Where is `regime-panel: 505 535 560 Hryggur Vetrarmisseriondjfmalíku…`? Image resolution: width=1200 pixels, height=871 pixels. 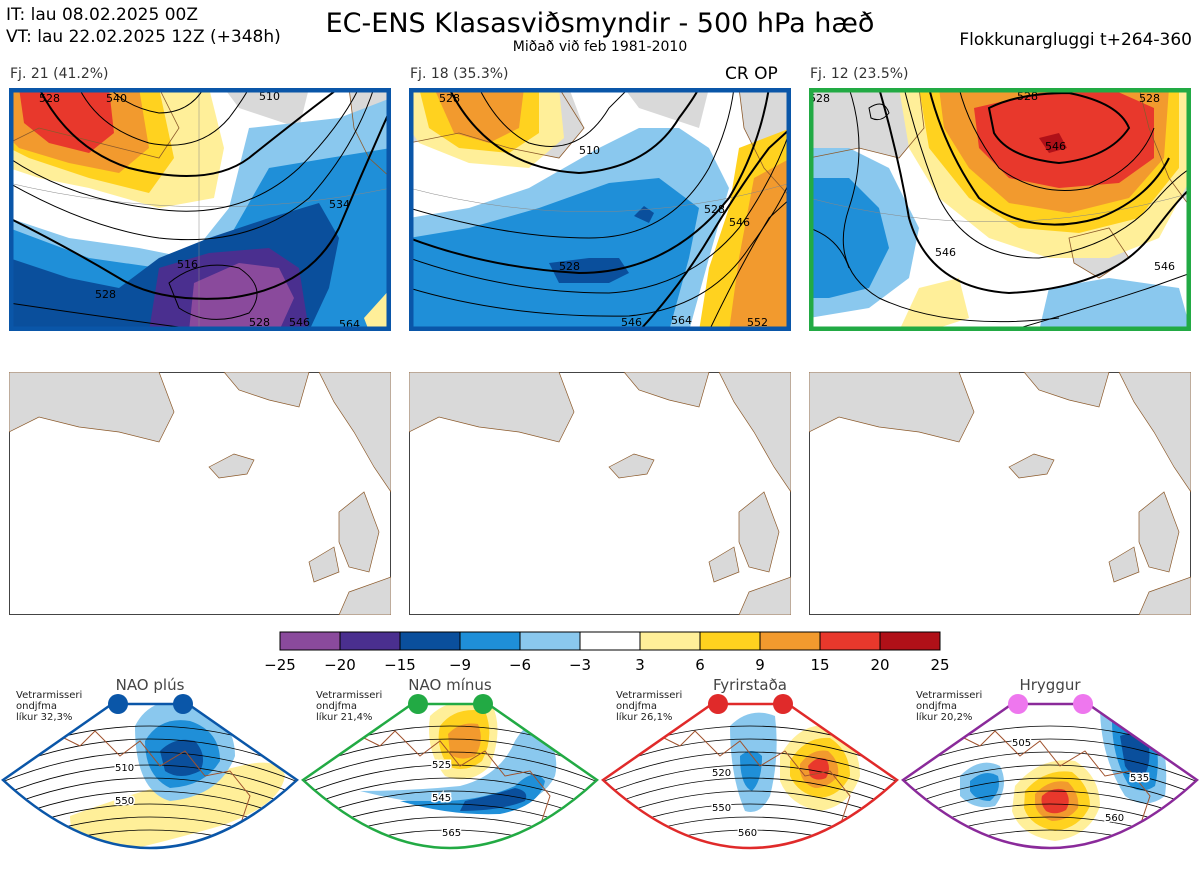
regime-panel: 505 535 560 Hryggur Vetrarmisseriondjfmalíku… is located at coordinates (1050, 770).